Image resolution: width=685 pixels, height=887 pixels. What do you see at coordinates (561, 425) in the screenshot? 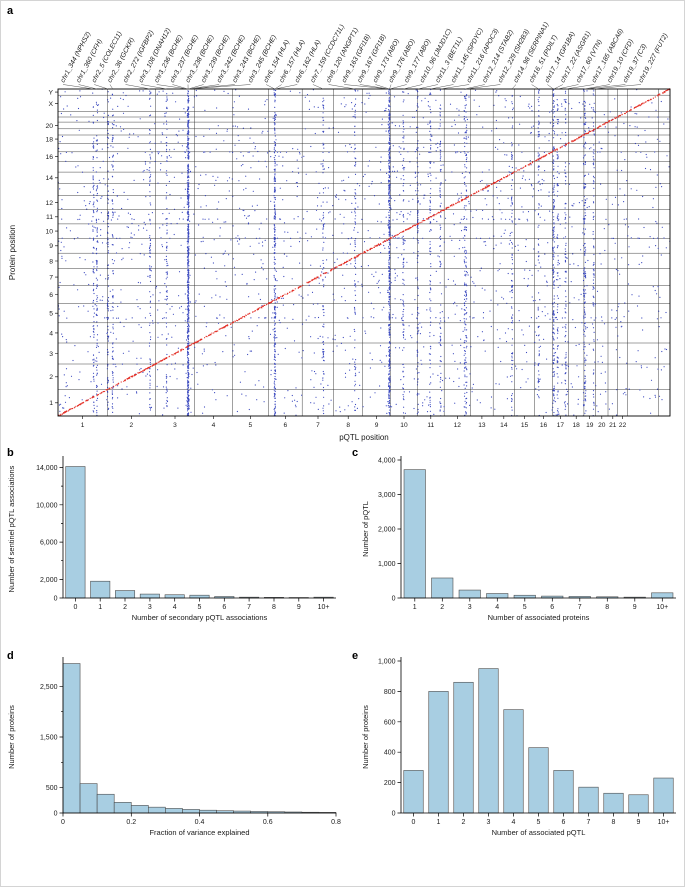
I see `x-tick-label: 17` at bounding box center [561, 425].